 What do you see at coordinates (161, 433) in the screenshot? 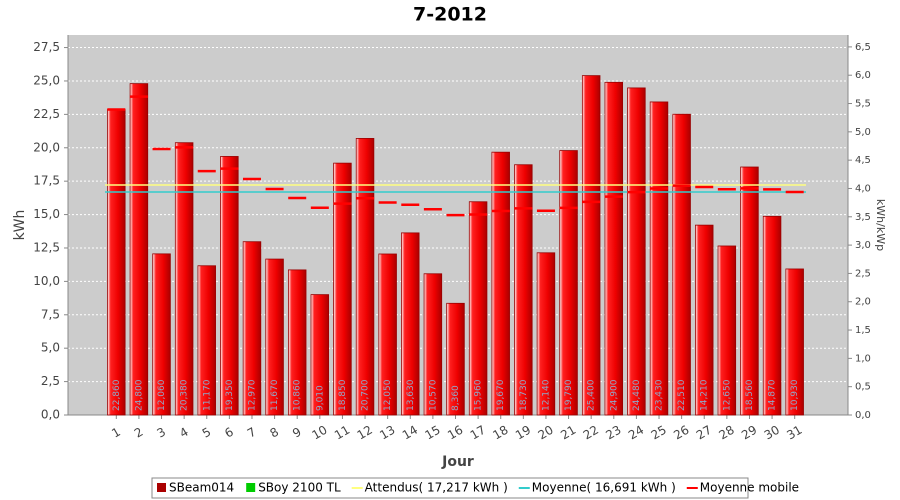
I see `x-tick-label: 3` at bounding box center [161, 433].